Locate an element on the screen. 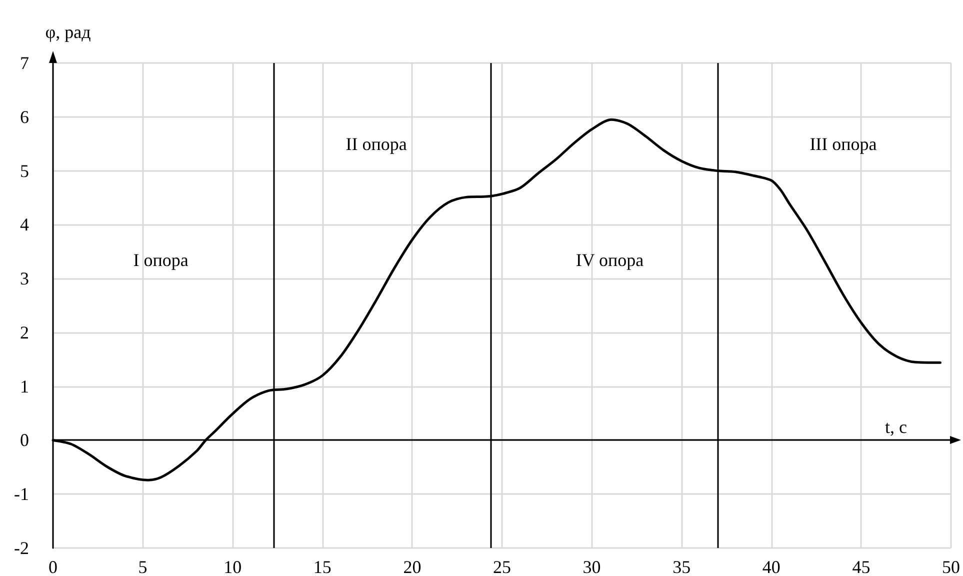 The width and height of the screenshot is (963, 576). annotation: III опора is located at coordinates (843, 144).